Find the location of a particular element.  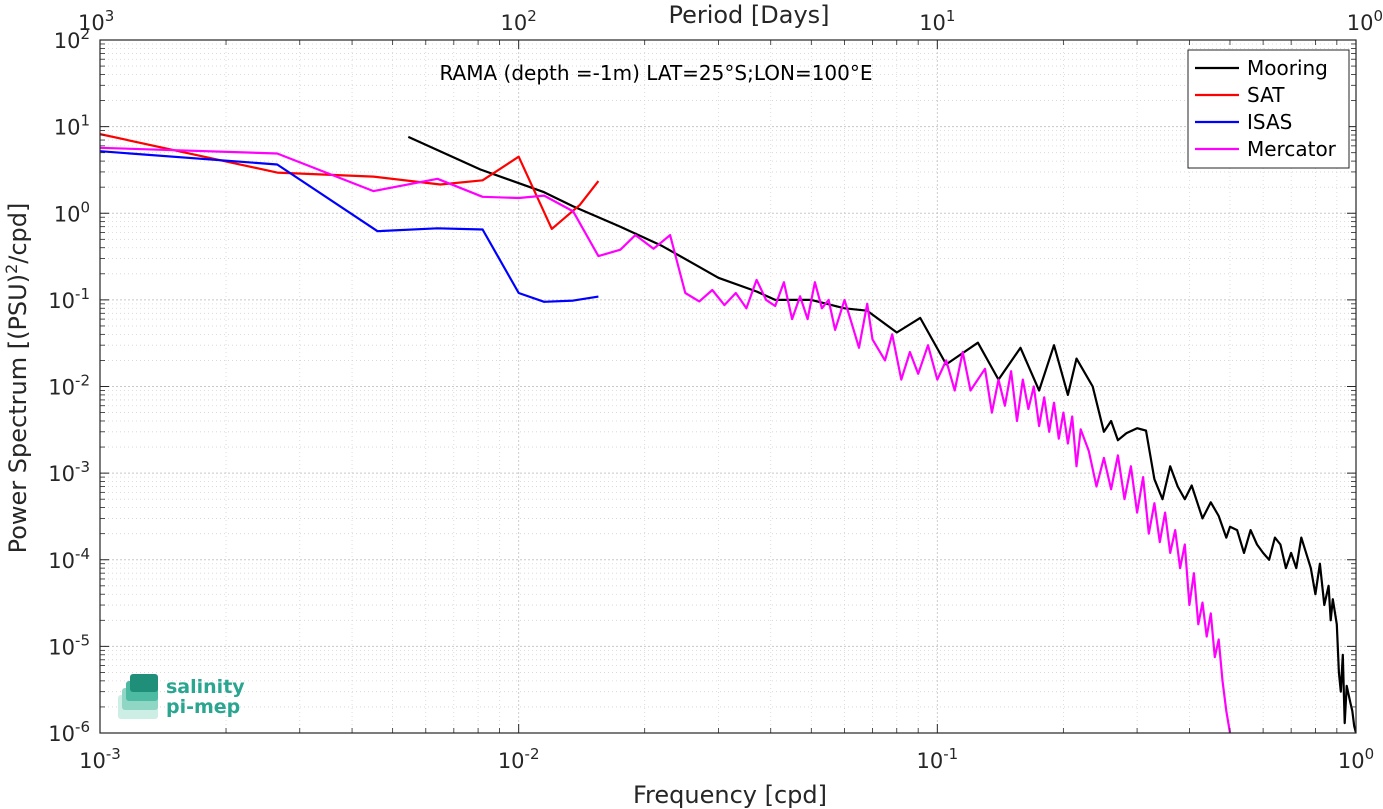

y-tick-label: 10⁰ is located at coordinates (72, 212).